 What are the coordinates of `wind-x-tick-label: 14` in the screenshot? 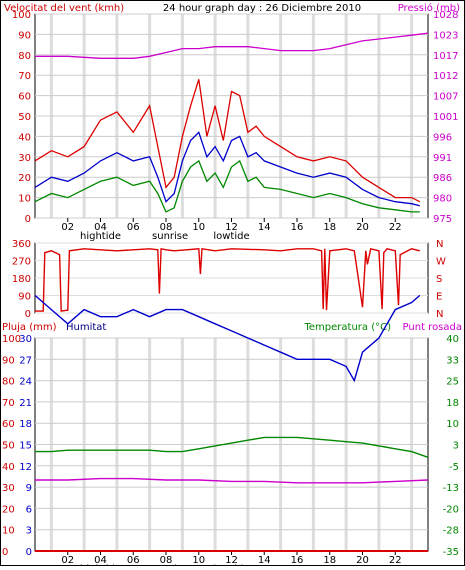 It's located at (264, 227).